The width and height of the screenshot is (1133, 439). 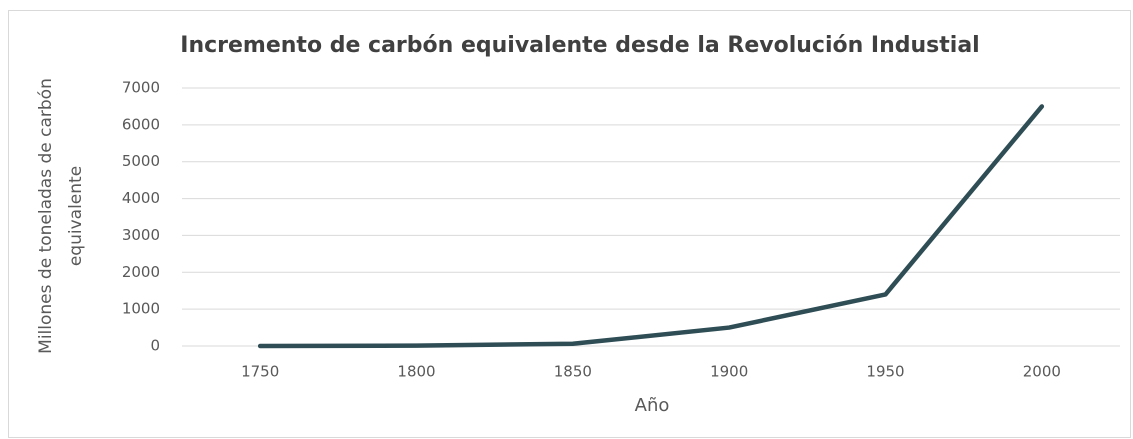 What do you see at coordinates (141, 272) in the screenshot?
I see `y-tick-label: 2000` at bounding box center [141, 272].